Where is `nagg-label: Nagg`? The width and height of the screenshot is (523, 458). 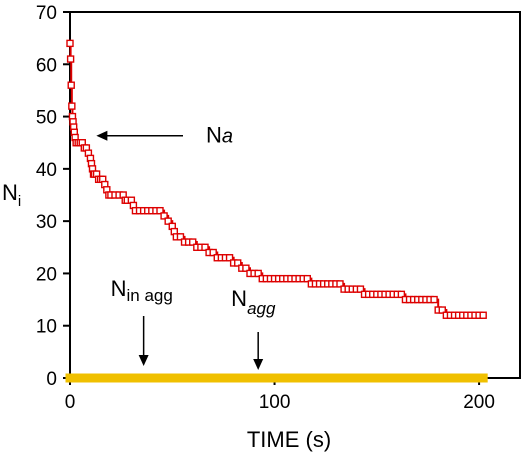
nagg-label: Nagg is located at coordinates (253, 302).